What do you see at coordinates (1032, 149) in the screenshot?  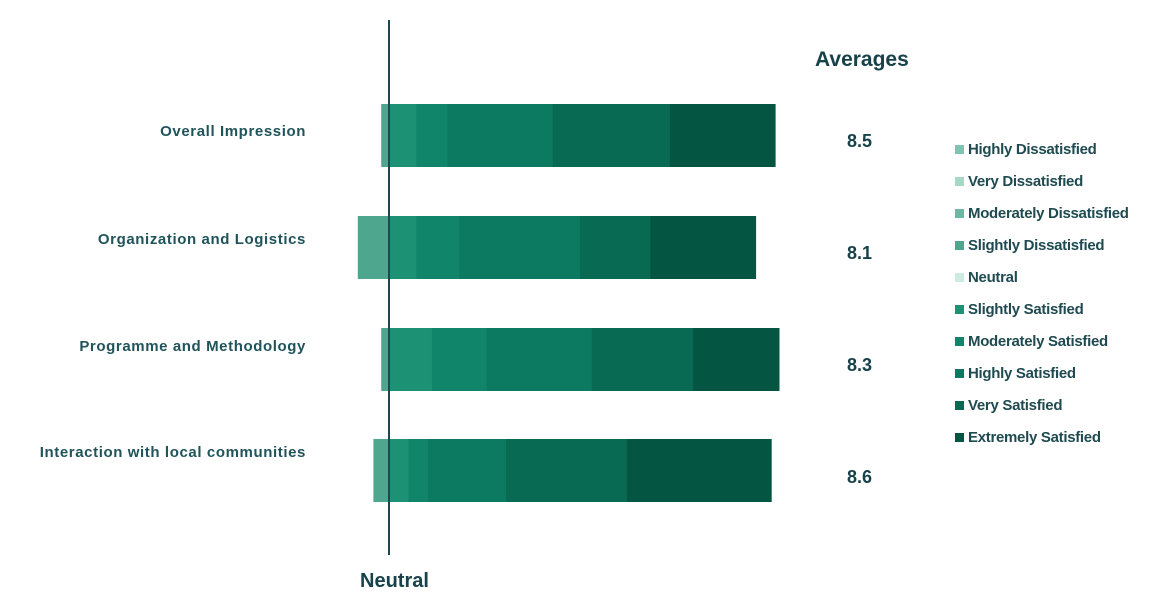 I see `legend-label: Highly Dissatisfied` at bounding box center [1032, 149].